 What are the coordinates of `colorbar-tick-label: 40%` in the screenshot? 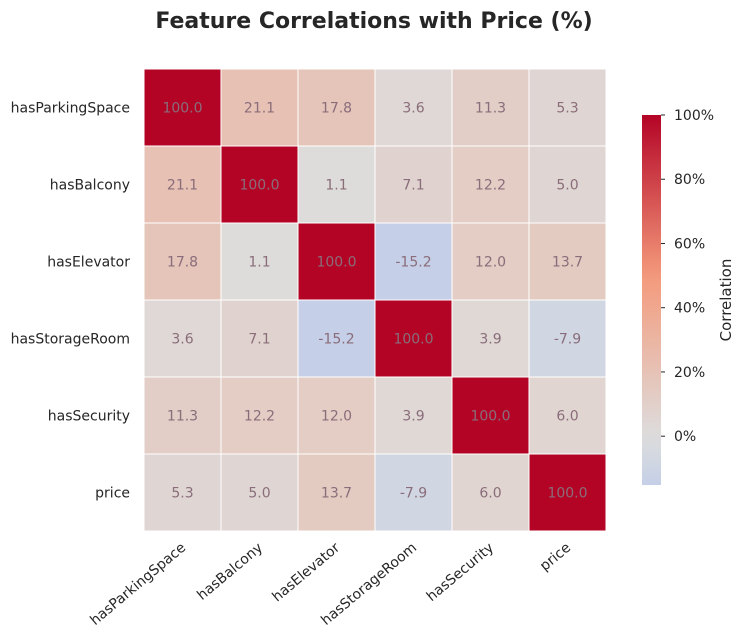 It's located at (689, 309).